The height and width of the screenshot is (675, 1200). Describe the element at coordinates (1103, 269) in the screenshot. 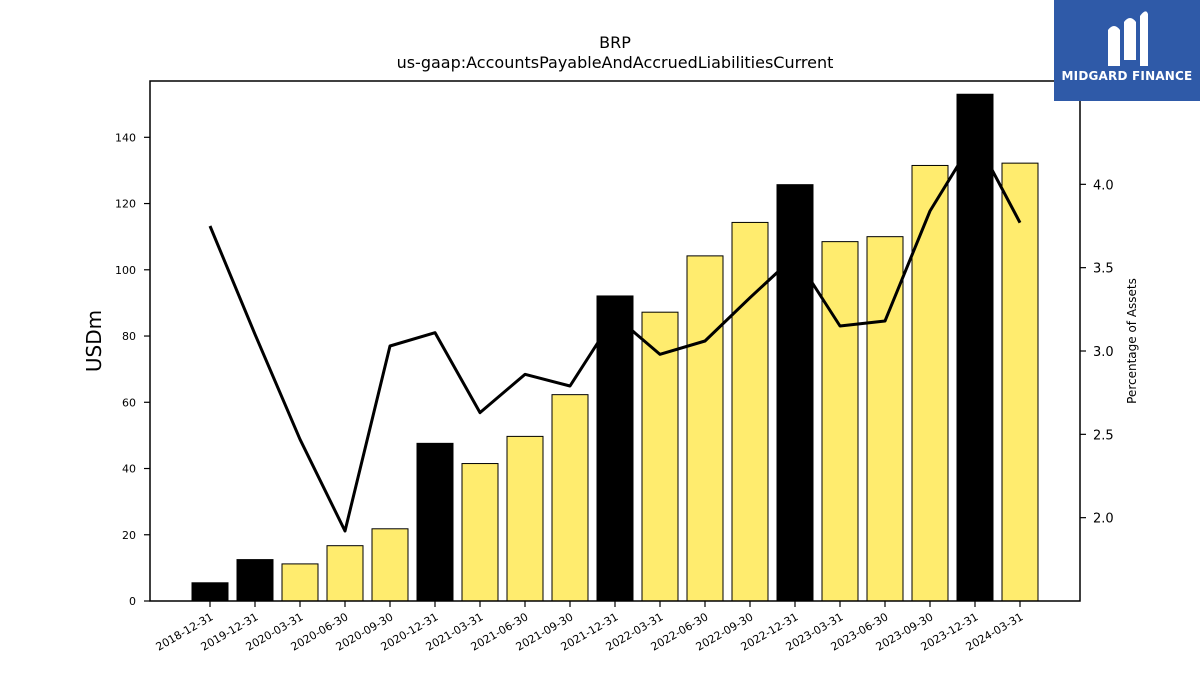

I see `y2-tick-label: 3.5` at that location.